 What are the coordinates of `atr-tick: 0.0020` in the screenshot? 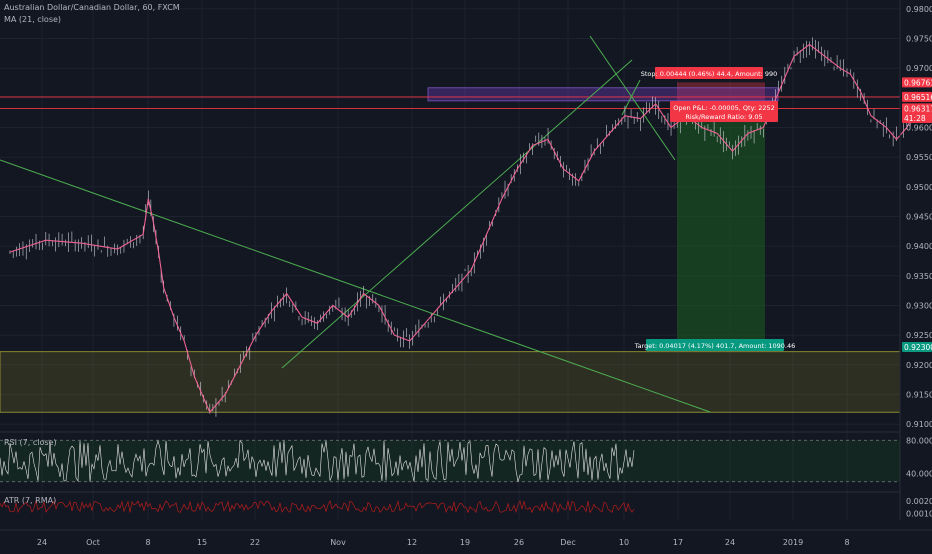 It's located at (919, 501).